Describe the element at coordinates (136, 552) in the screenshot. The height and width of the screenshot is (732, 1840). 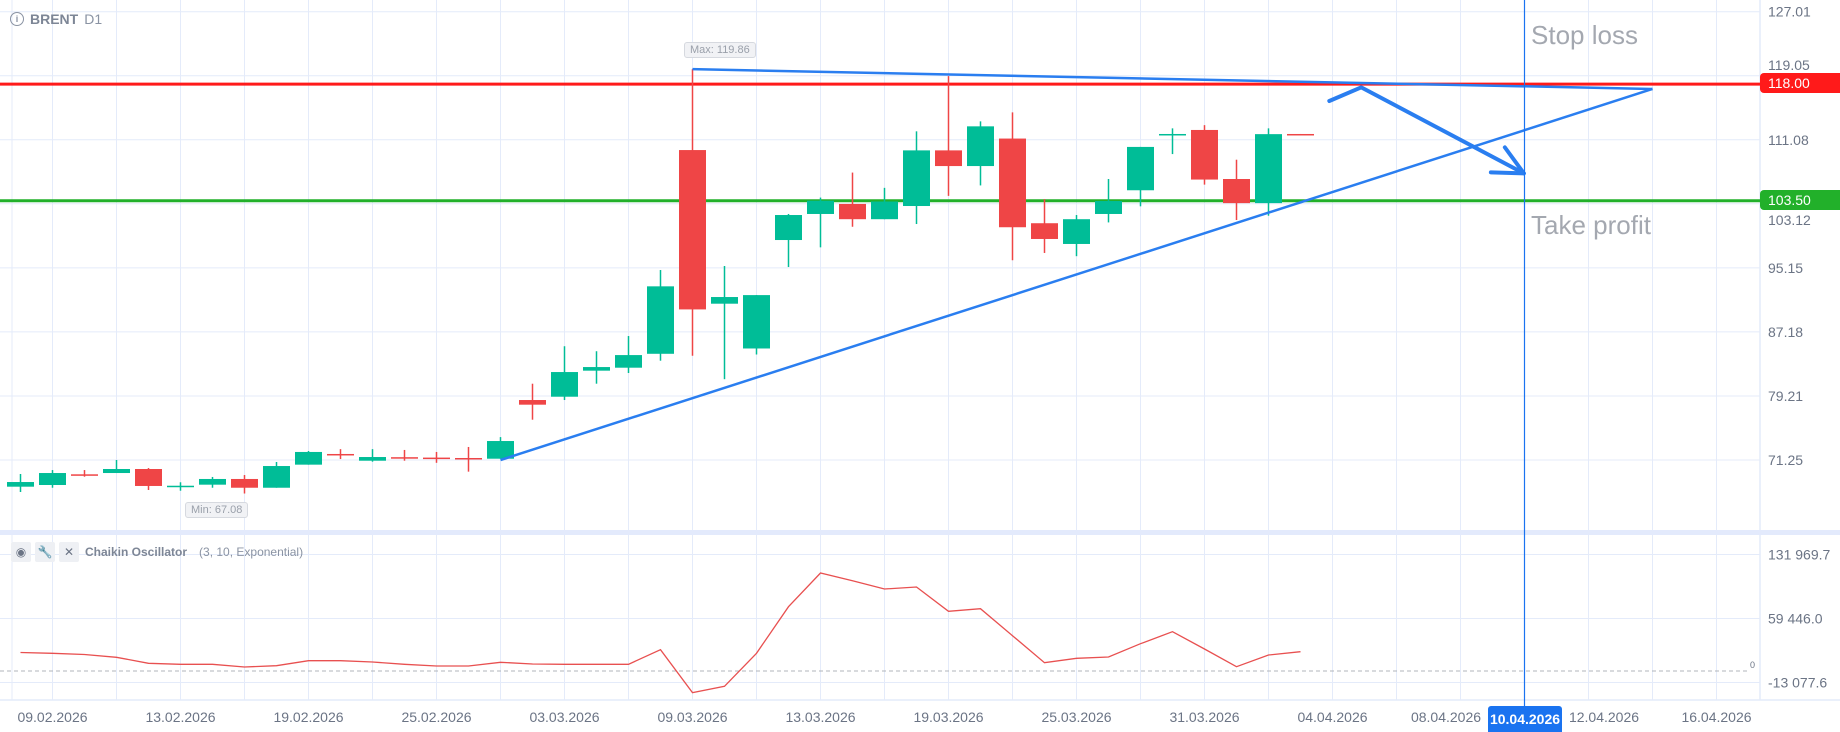
I see `indicator-name: Chaikin Oscillator` at that location.